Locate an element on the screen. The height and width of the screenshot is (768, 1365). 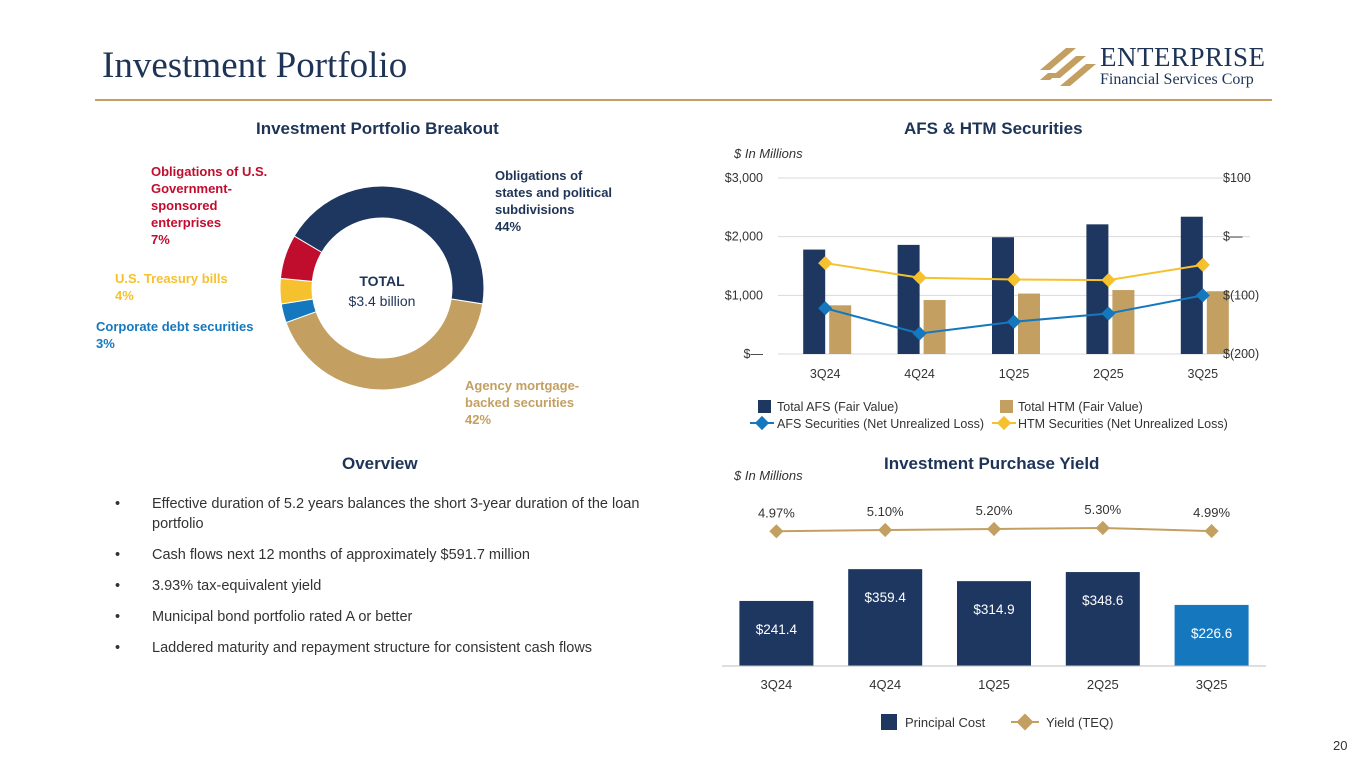
legend-label-htm: Total HTM (Fair Value) is located at coordinates (1080, 407).